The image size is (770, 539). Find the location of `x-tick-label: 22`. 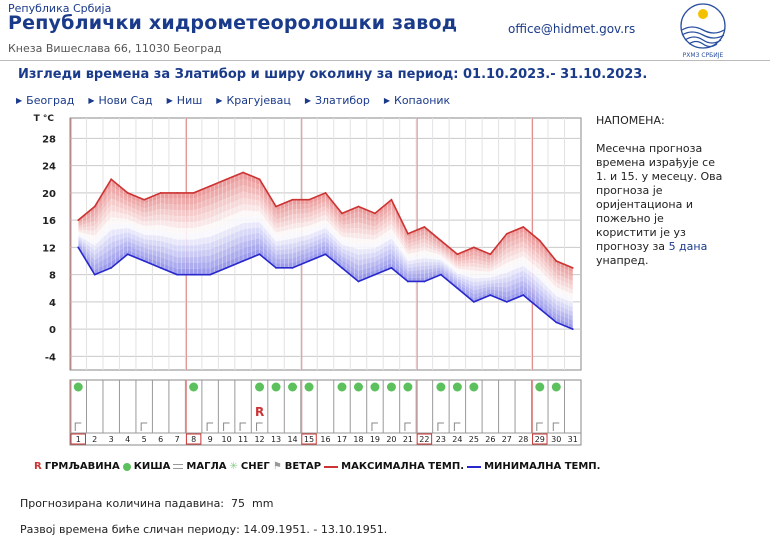

x-tick-label: 22 is located at coordinates (424, 439).